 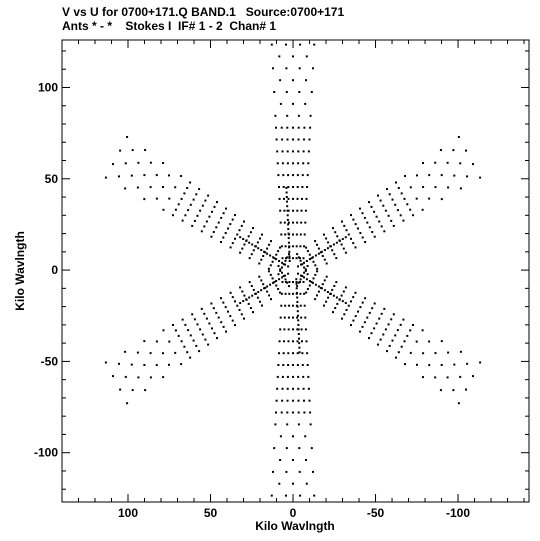 What do you see at coordinates (50, 361) in the screenshot?
I see `y-tick-label: -50` at bounding box center [50, 361].